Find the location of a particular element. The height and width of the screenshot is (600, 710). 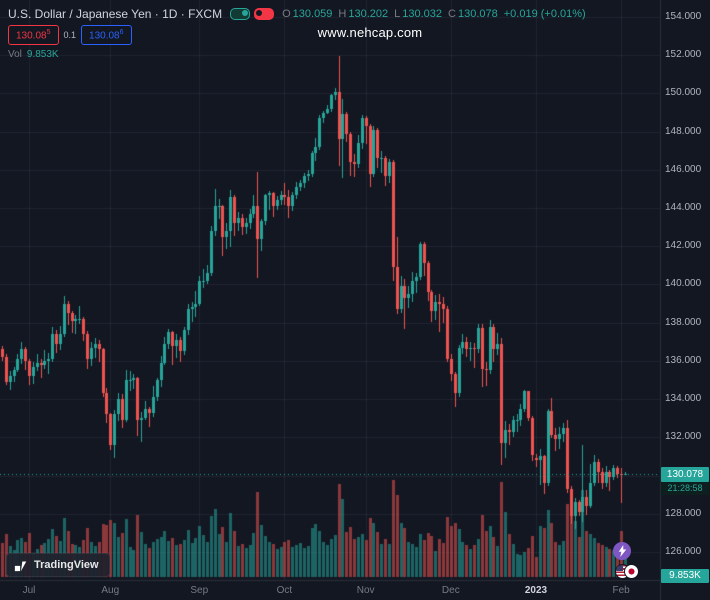

open-value: 130.059 is located at coordinates (312, 14).